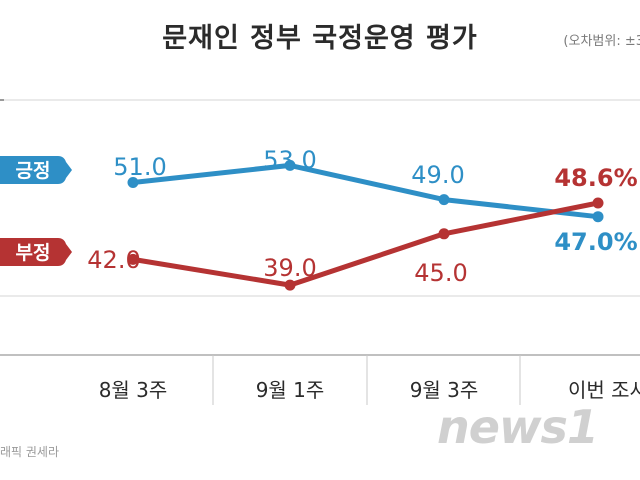  Describe the element at coordinates (595, 178) in the screenshot. I see `data-label: 48.6%` at that location.